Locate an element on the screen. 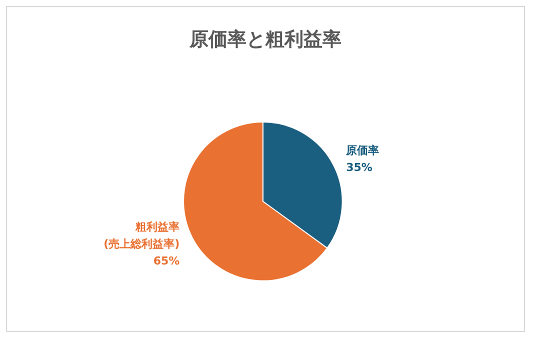 This screenshot has width=533, height=338. data-label: 35% is located at coordinates (359, 167).